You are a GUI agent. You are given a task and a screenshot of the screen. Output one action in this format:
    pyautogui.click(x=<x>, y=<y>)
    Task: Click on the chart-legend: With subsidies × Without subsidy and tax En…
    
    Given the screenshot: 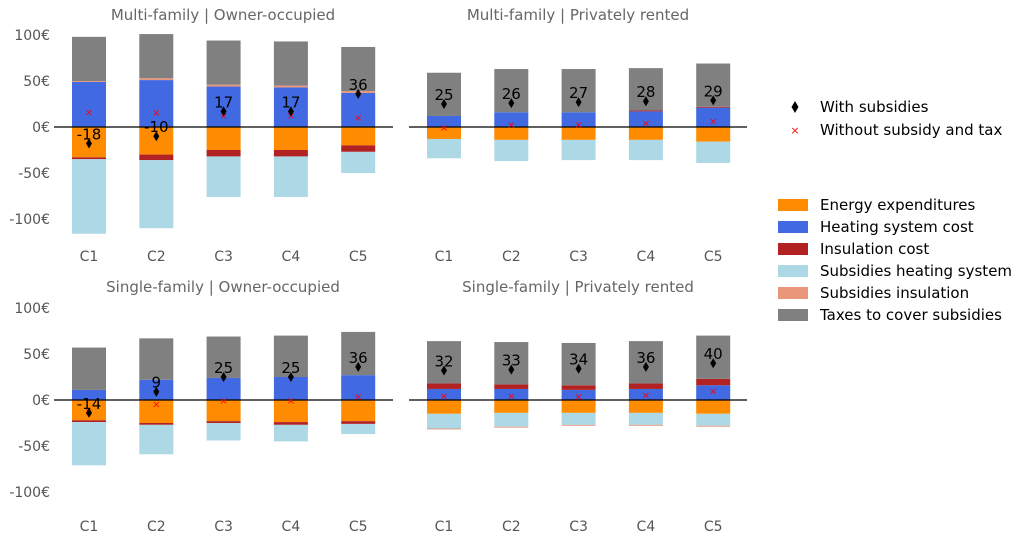 What is the action you would take?
    pyautogui.click(x=895, y=211)
    